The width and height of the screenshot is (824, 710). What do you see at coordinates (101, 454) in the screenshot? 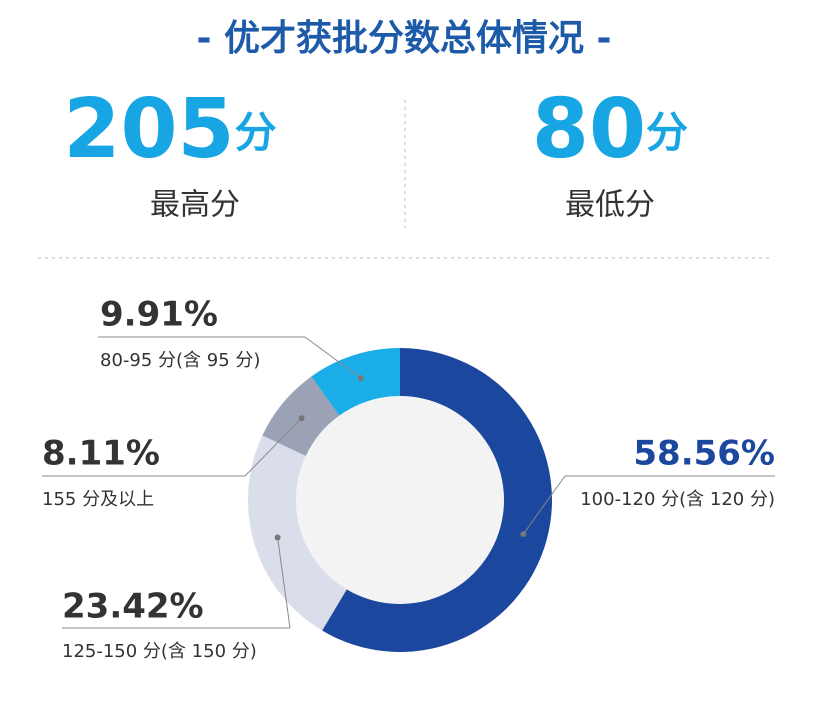
I see `percent-label: 8.11%` at bounding box center [101, 454].